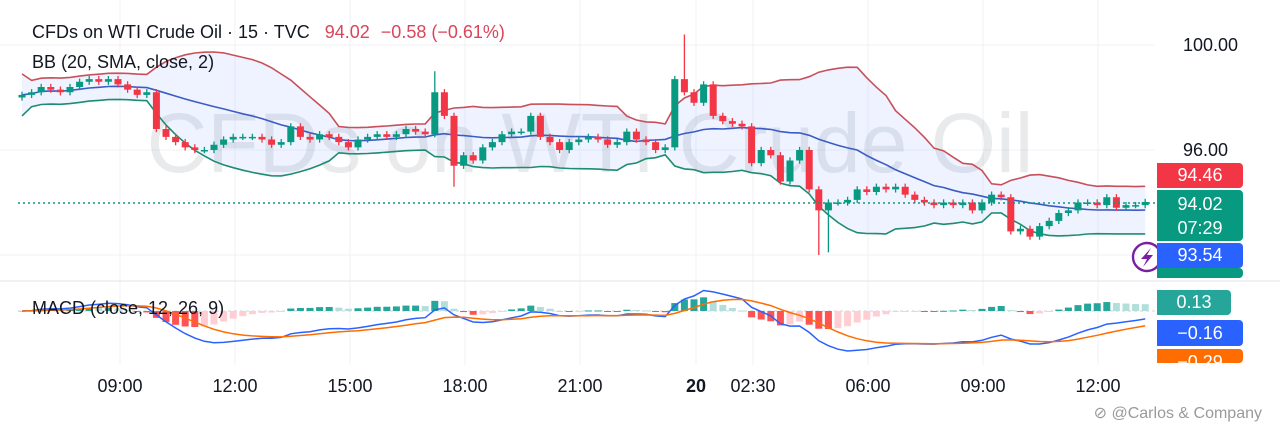  What do you see at coordinates (868, 386) in the screenshot?
I see `time-tick: 06:00` at bounding box center [868, 386].